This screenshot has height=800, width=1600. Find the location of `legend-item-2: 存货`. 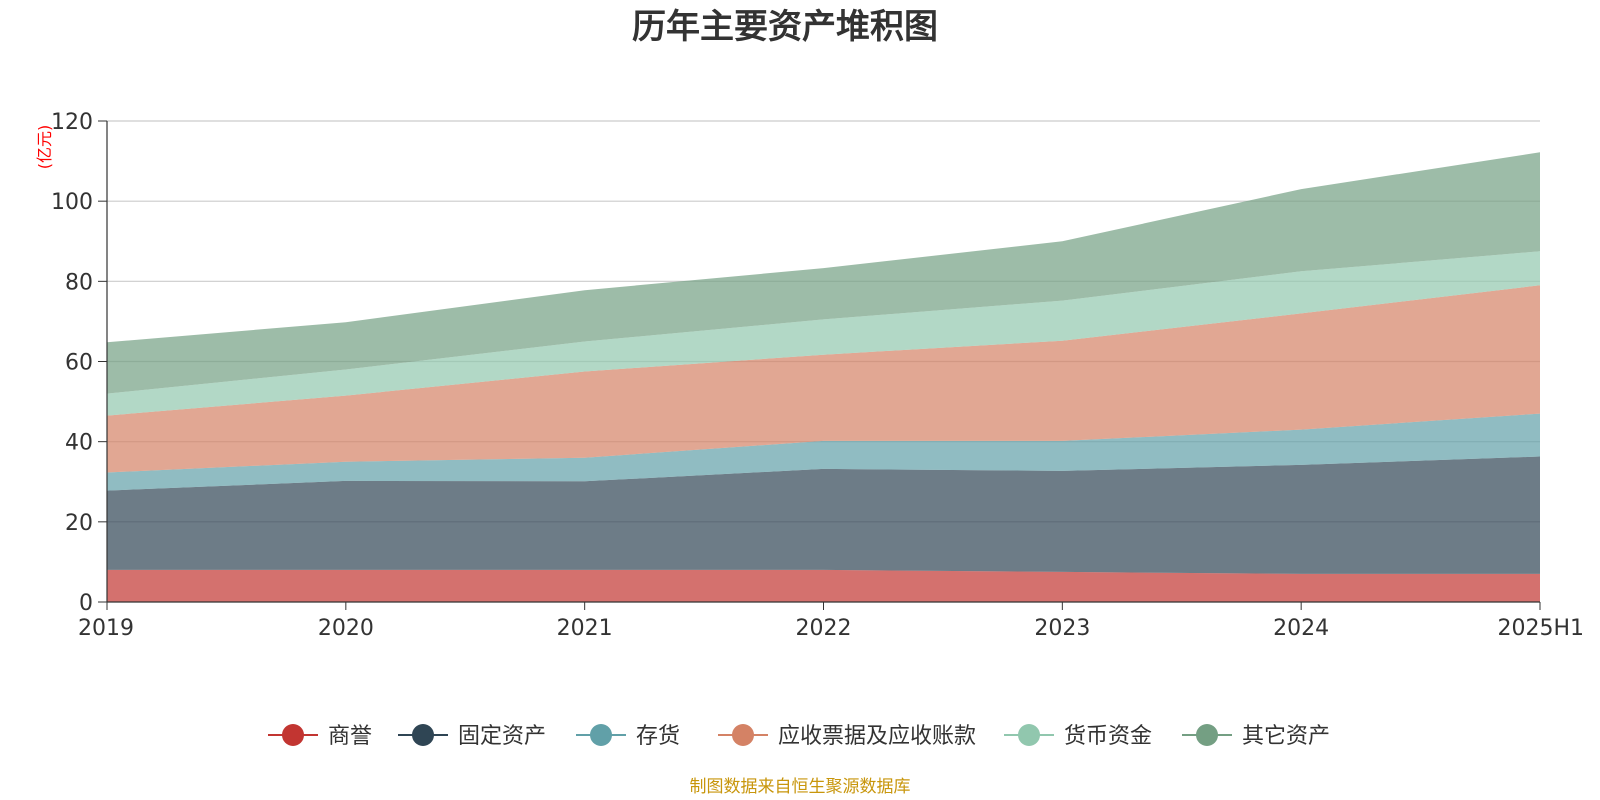

legend-item-2: 存货 is located at coordinates (628, 736).